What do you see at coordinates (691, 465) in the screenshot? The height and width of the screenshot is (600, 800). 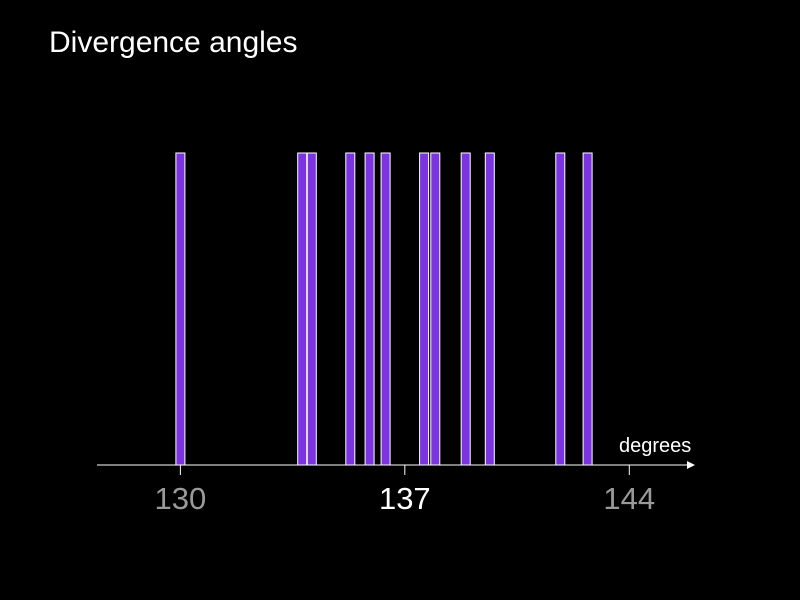 I see `x-axis-arrowhead` at bounding box center [691, 465].